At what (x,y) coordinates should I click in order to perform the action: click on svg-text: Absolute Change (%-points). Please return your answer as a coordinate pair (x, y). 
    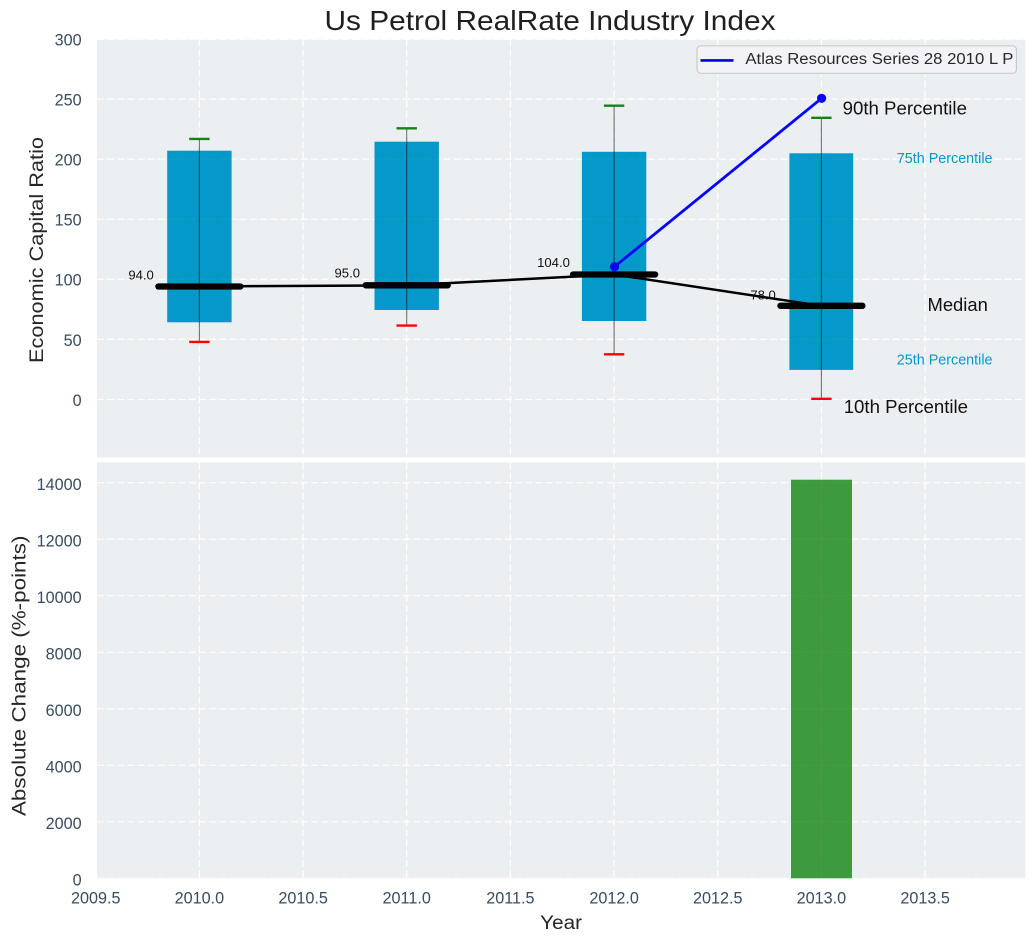
    Looking at the image, I should click on (19, 676).